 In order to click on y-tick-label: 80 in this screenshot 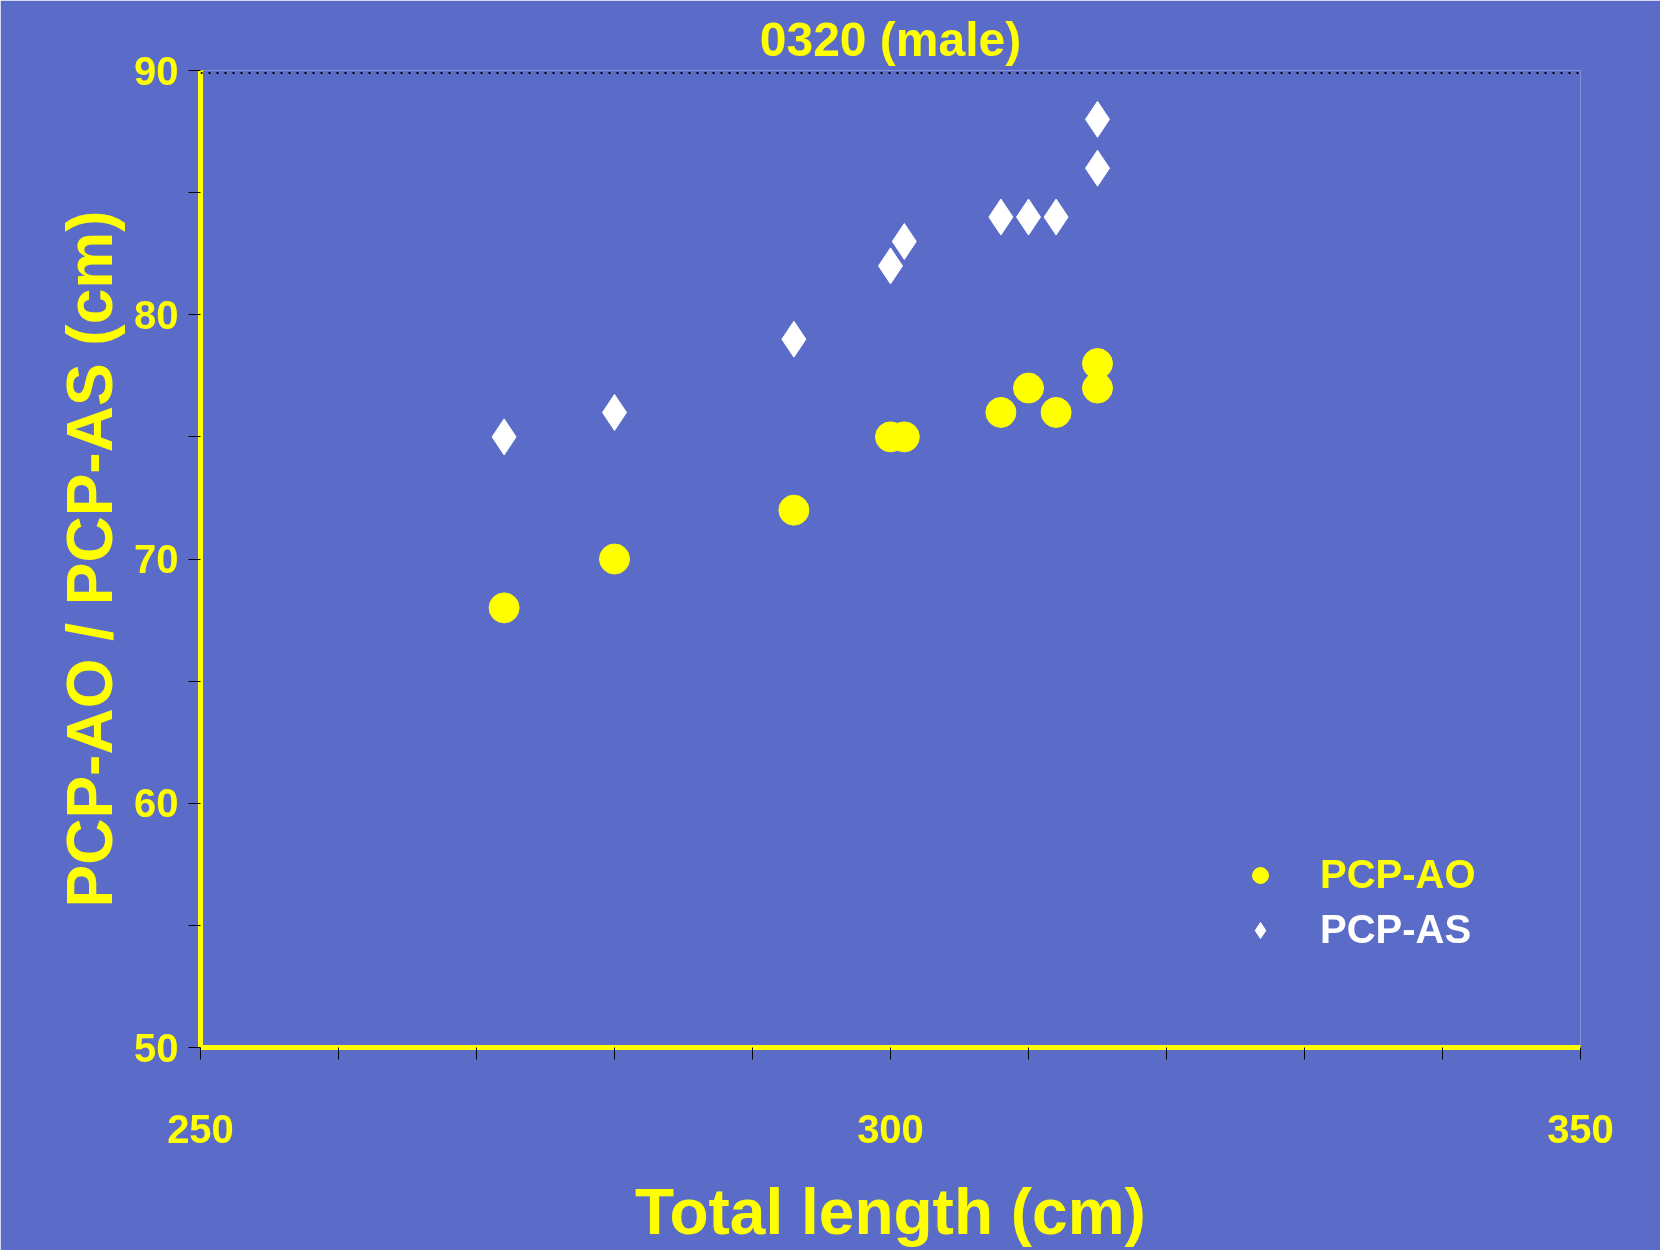, I will do `click(156, 314)`.